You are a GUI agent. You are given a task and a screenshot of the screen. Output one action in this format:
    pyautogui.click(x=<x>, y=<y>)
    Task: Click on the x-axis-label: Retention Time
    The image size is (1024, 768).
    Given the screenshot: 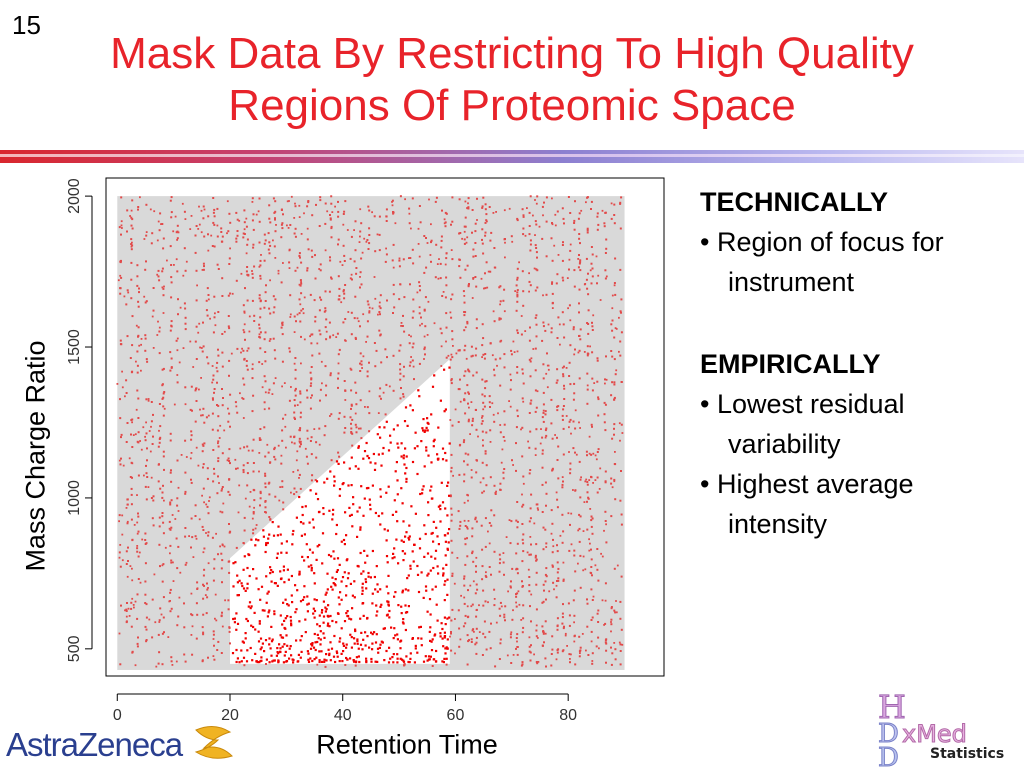 What is the action you would take?
    pyautogui.click(x=407, y=744)
    